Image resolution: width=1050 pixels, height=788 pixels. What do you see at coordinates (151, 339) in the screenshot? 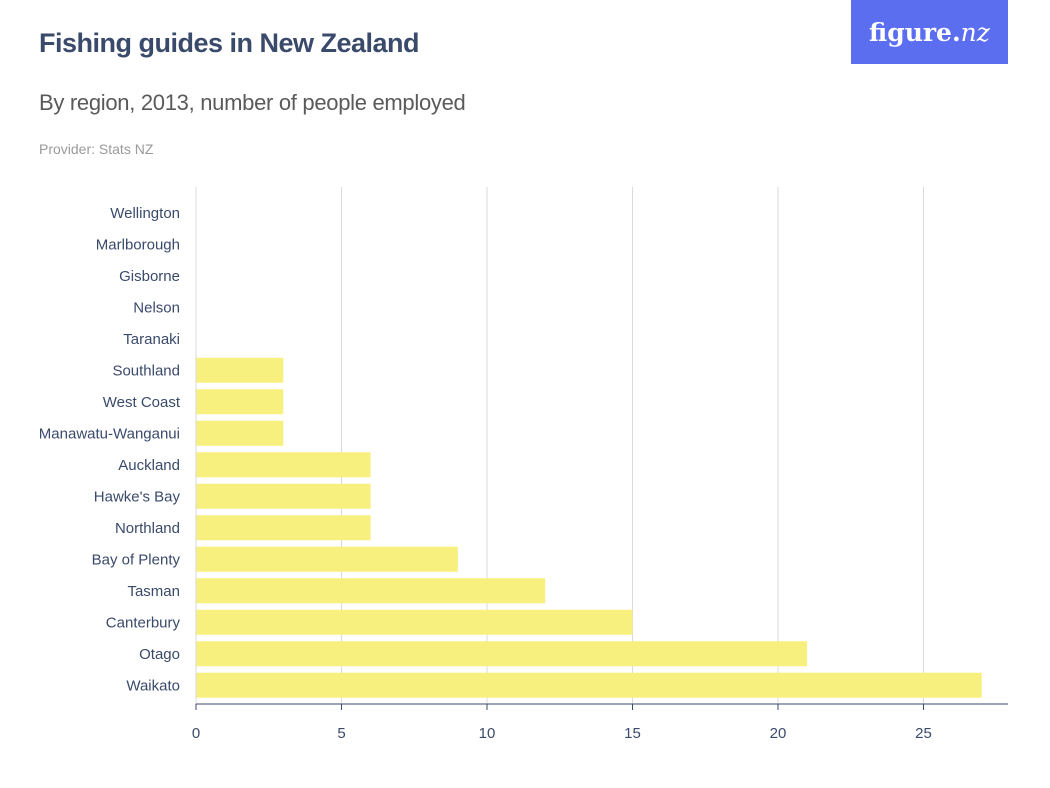
I see `category-label: Taranaki` at bounding box center [151, 339].